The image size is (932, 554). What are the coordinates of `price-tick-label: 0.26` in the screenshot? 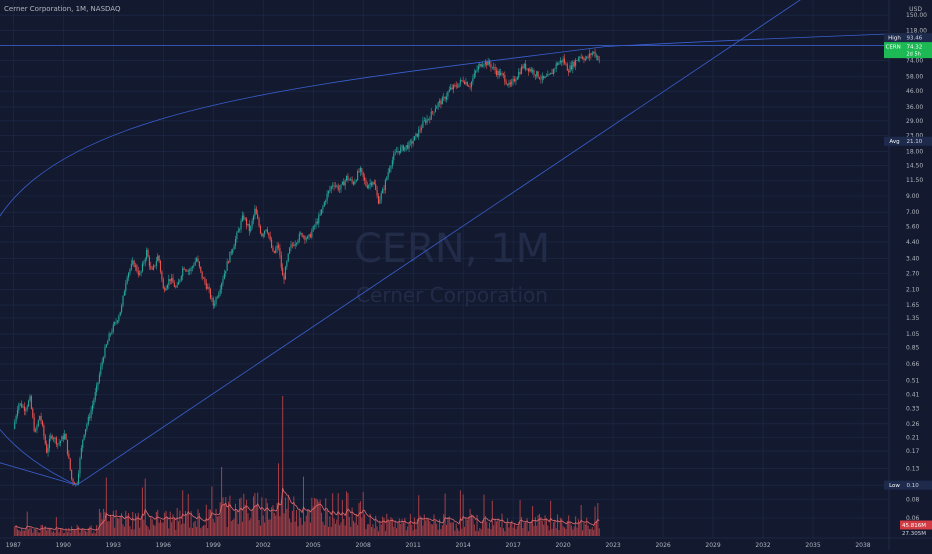 It's located at (913, 424).